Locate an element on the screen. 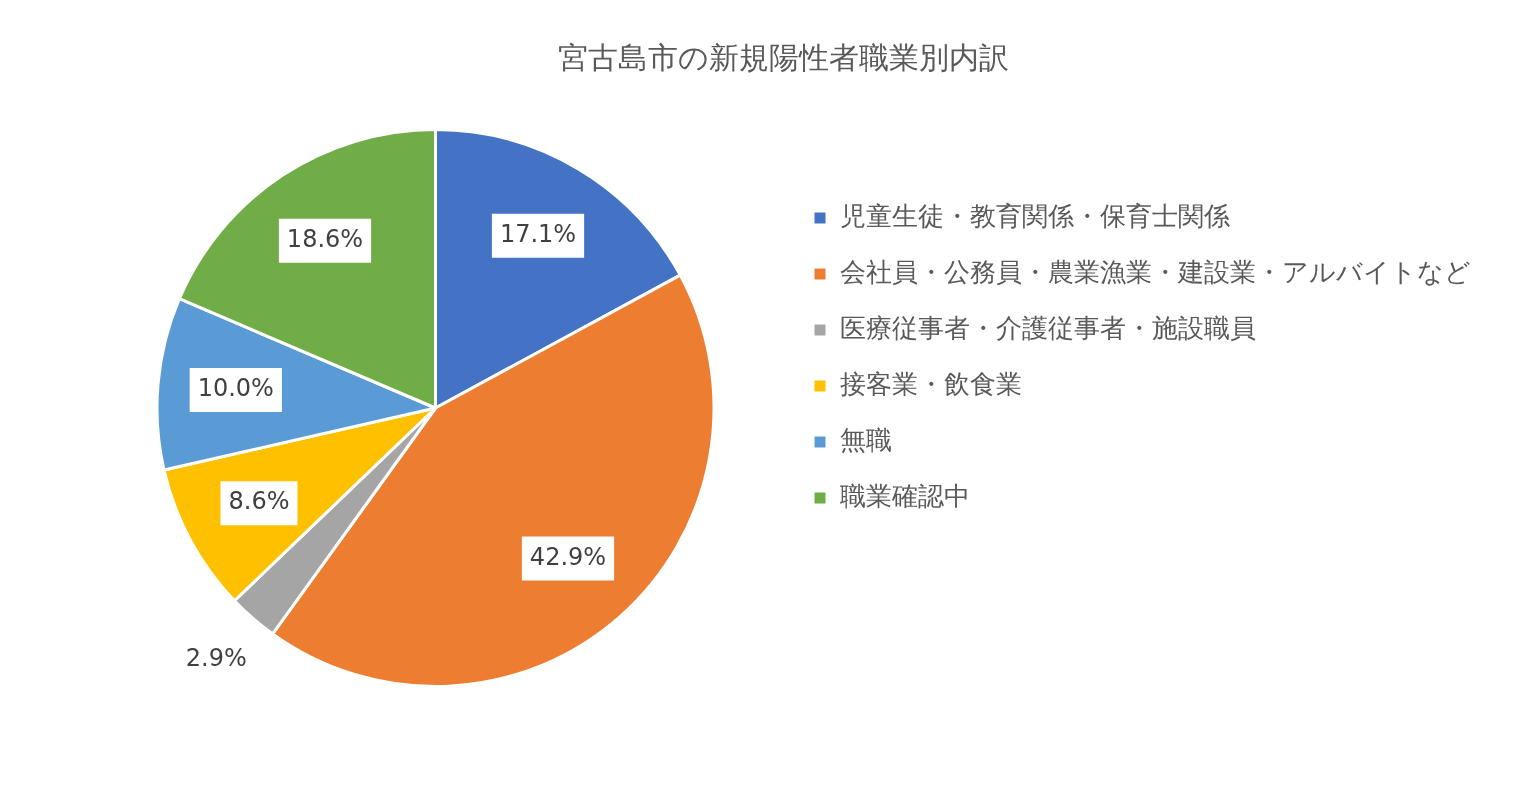 This screenshot has width=1517, height=808. legend-label: 接客業・飲食業 is located at coordinates (931, 383).